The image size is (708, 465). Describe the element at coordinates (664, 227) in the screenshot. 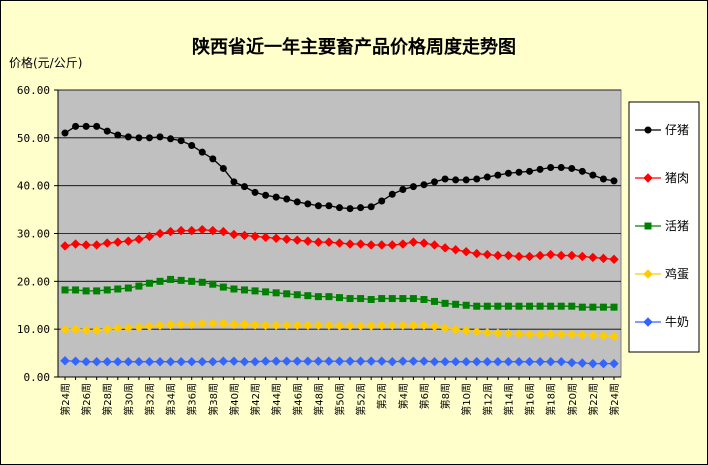

I see `legend-box` at that location.